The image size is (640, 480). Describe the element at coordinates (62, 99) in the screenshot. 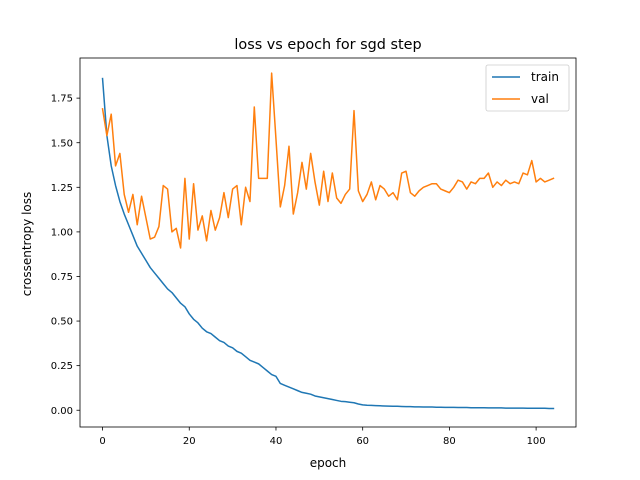

I see `y-tick-label: 1.75` at that location.